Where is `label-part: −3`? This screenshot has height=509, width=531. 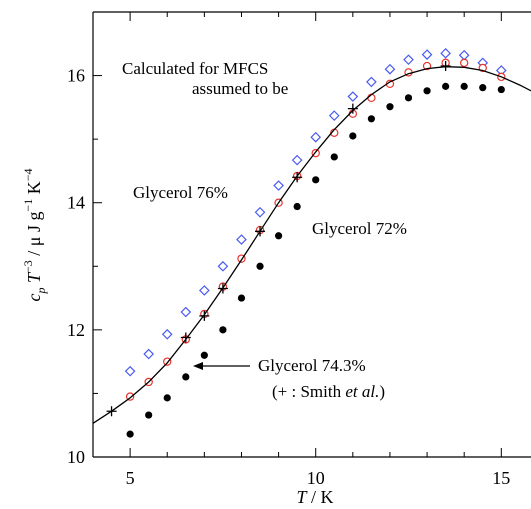
label-part: −3 is located at coordinates (28, 266).